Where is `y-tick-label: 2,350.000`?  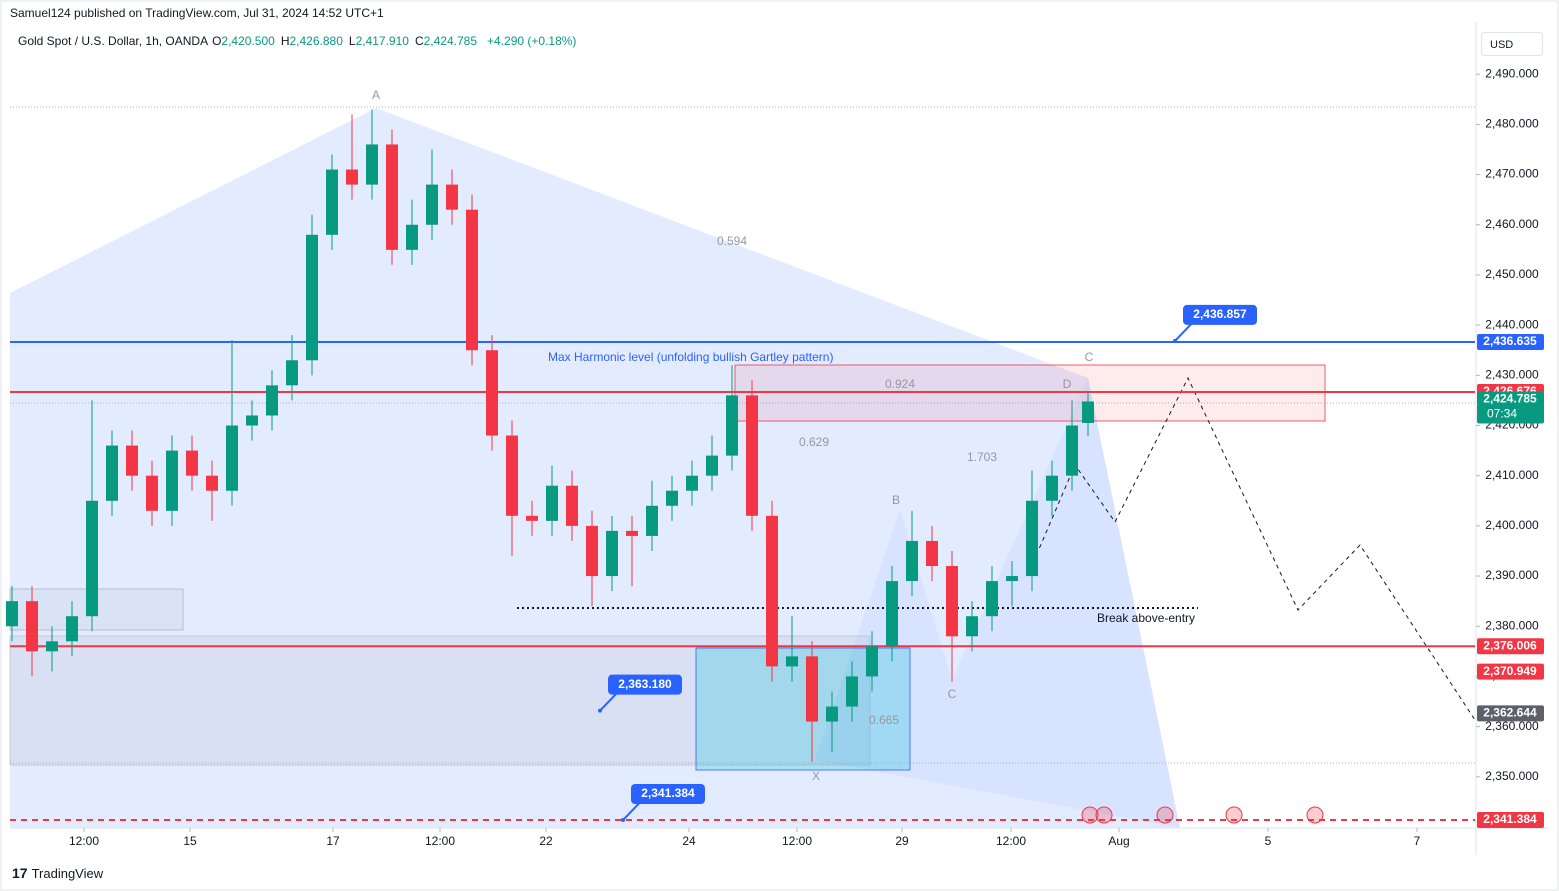 y-tick-label: 2,350.000 is located at coordinates (1512, 776).